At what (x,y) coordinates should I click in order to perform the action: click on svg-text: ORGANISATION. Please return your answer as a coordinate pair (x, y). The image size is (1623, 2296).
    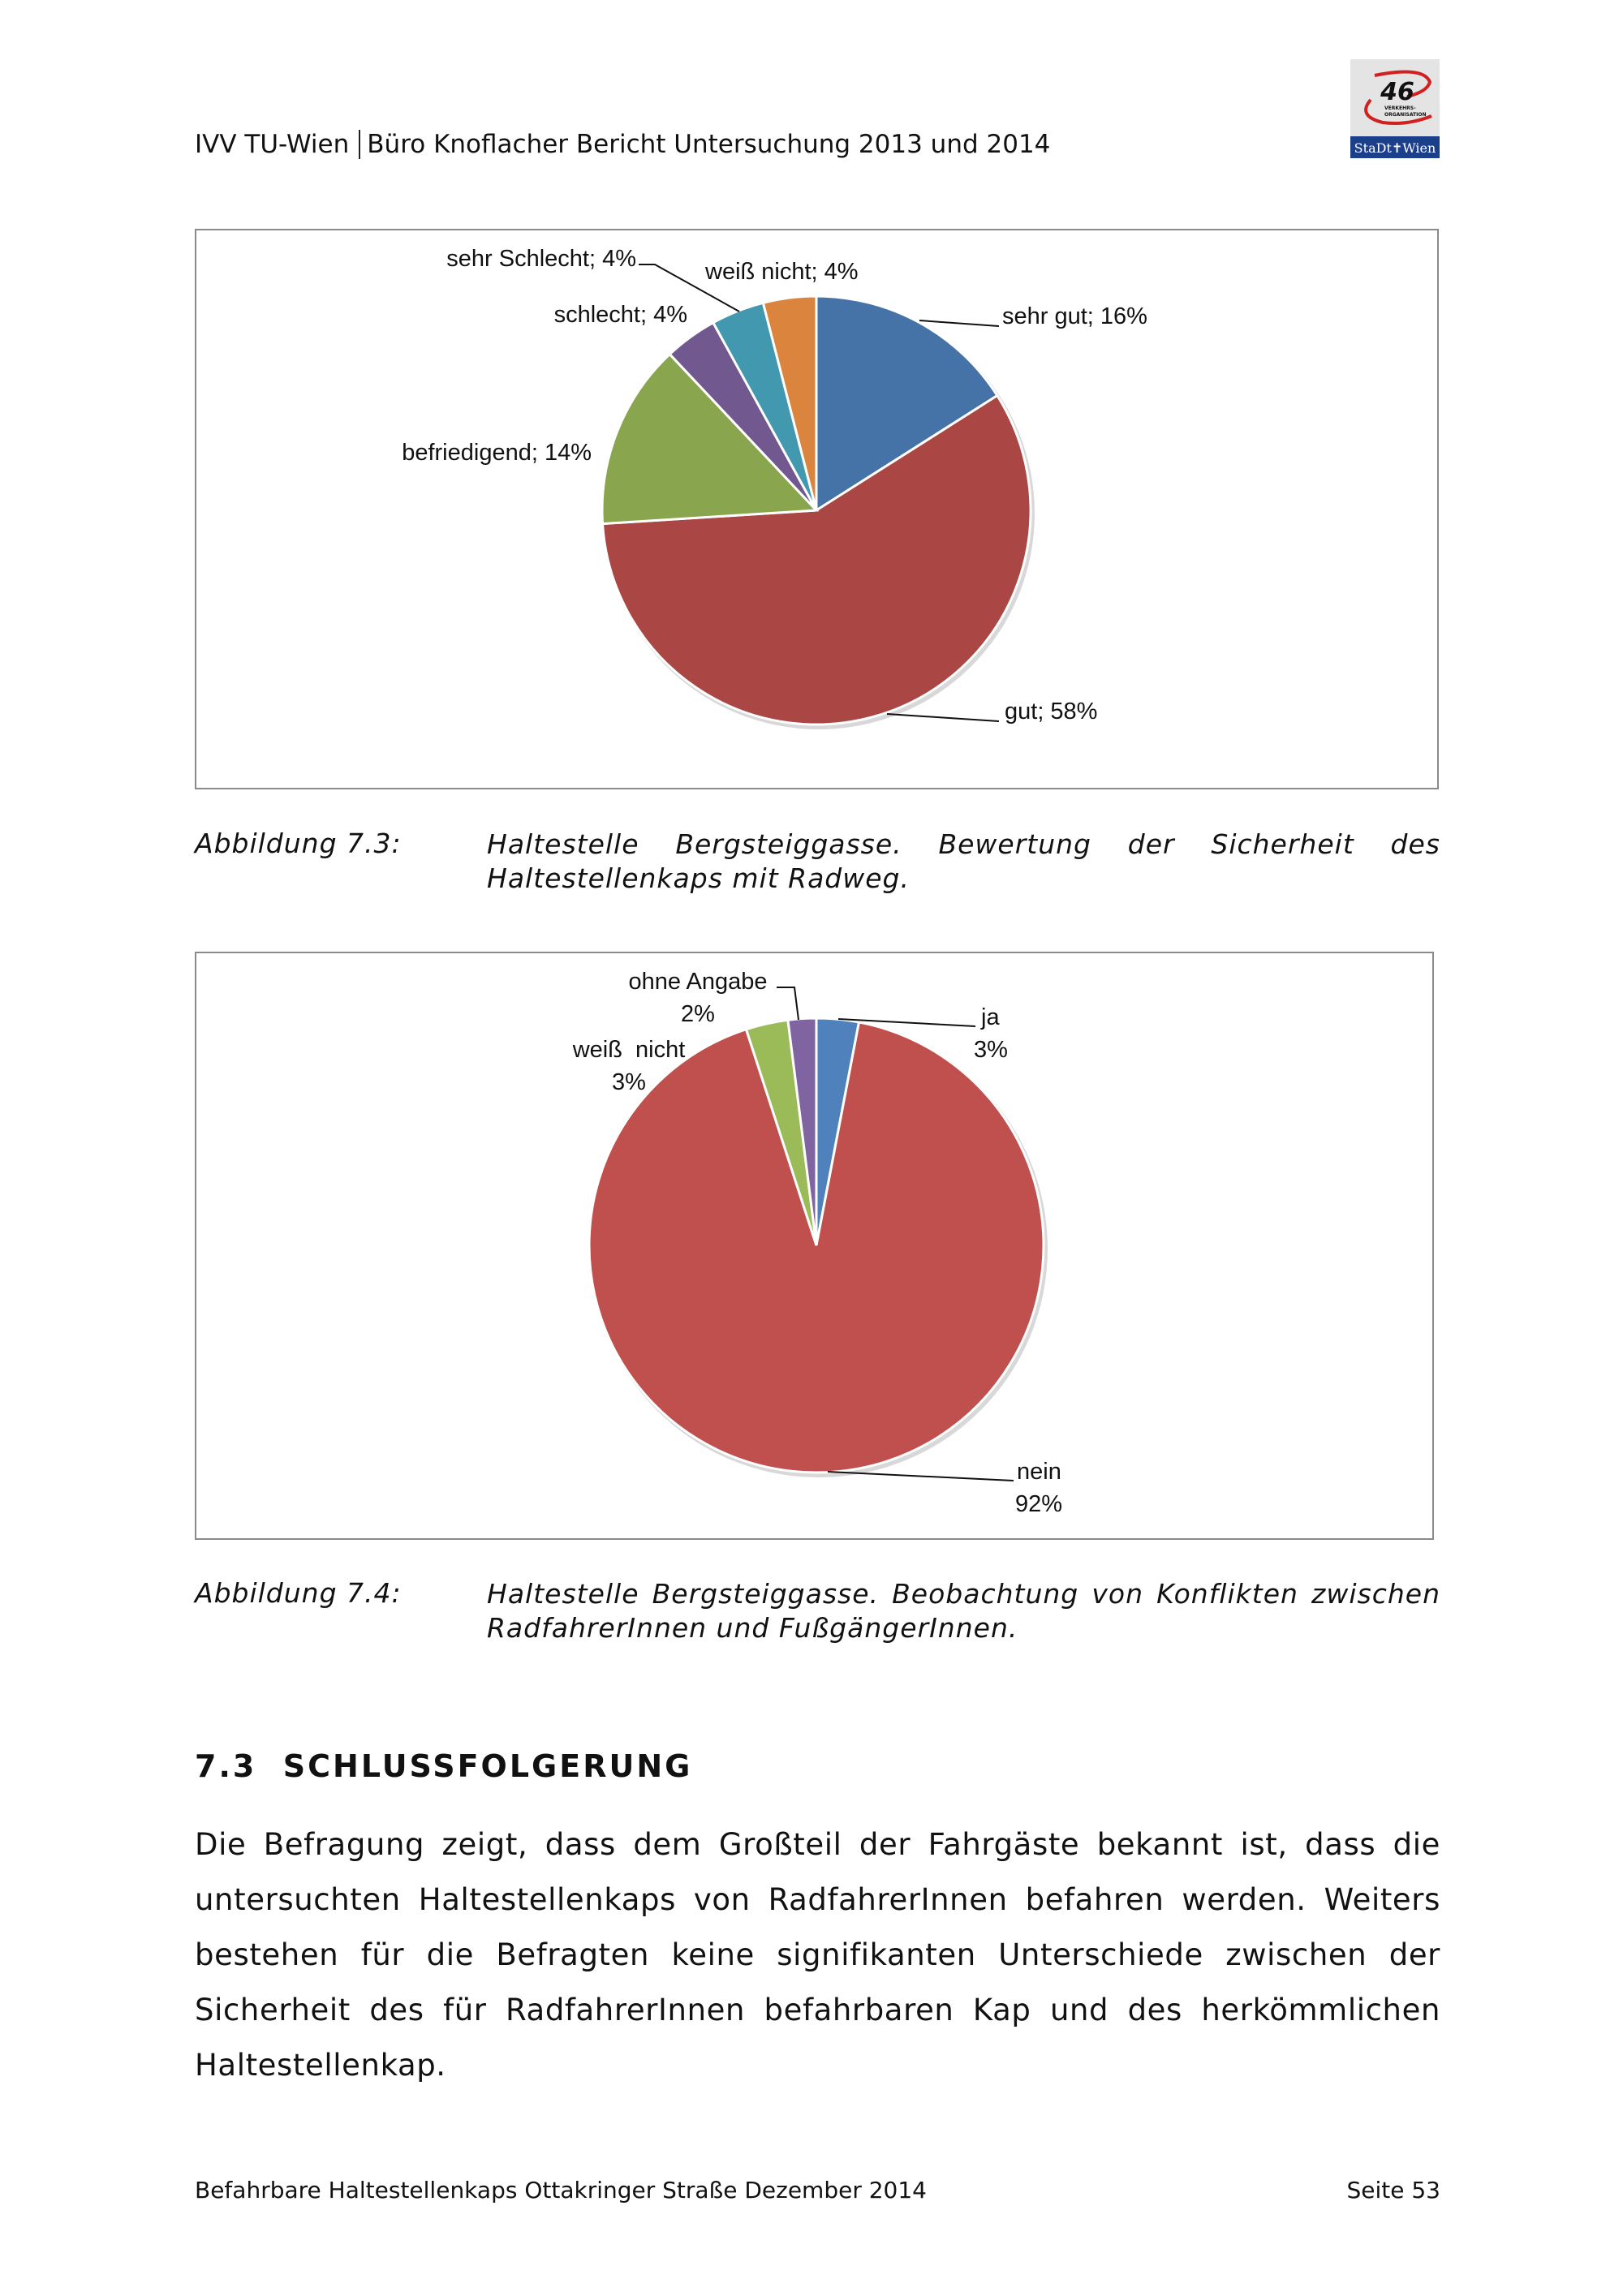
    Looking at the image, I should click on (1405, 115).